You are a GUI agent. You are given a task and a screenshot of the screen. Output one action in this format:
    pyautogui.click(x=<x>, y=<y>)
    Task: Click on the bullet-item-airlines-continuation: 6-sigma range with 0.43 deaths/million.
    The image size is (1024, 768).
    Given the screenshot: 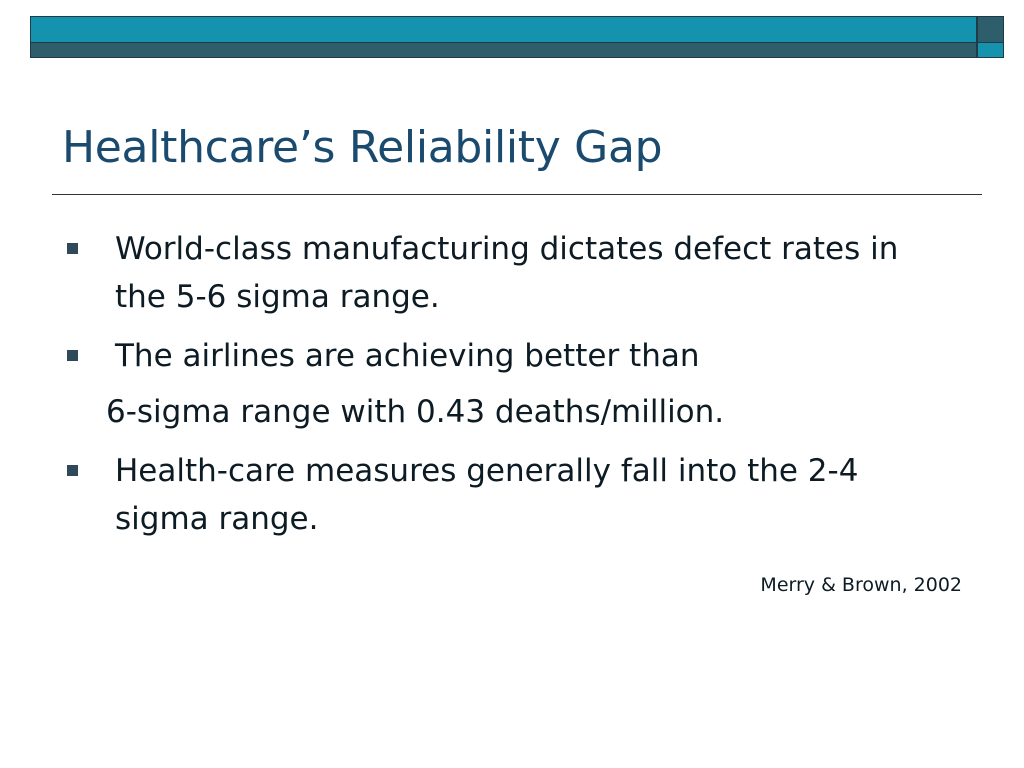 What is the action you would take?
    pyautogui.click(x=415, y=412)
    